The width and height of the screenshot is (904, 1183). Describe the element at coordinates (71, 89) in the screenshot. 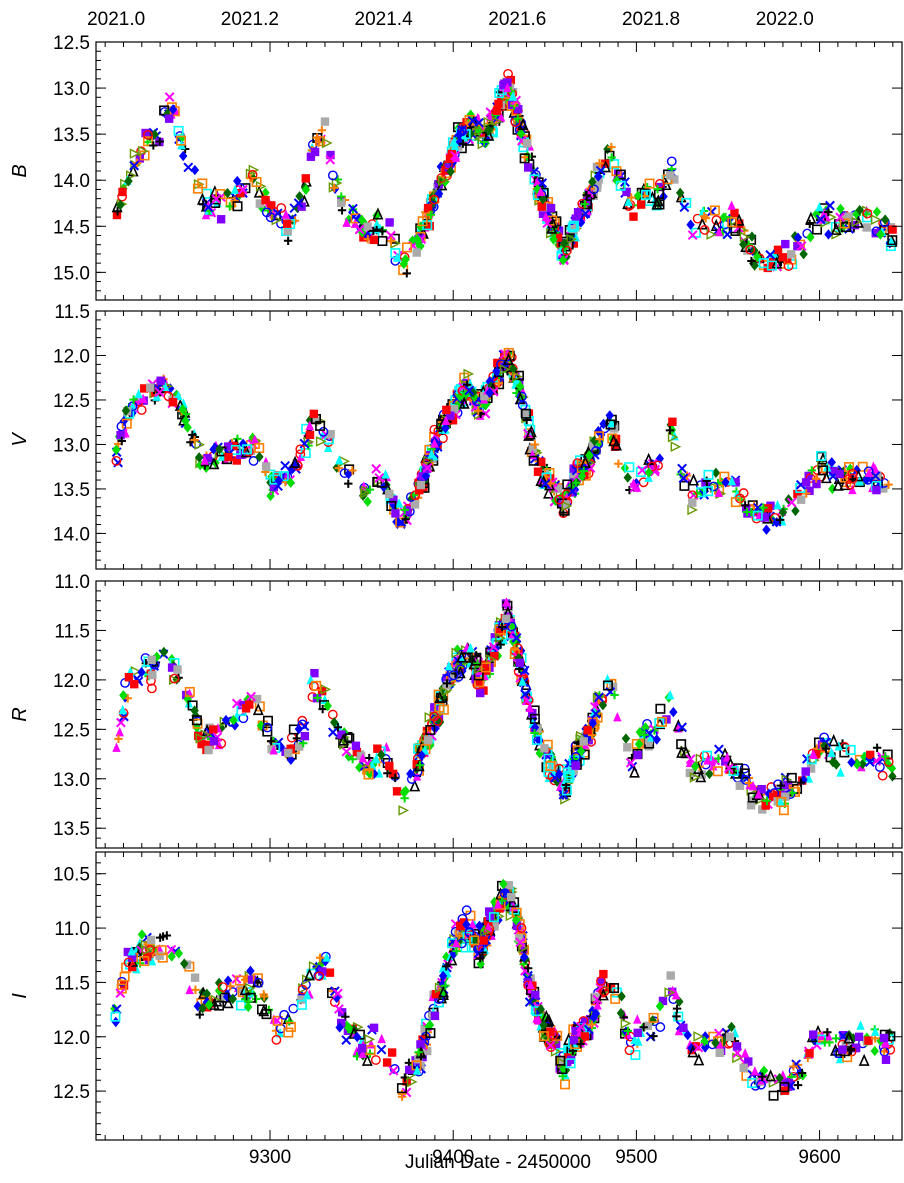

I see `y-tick-label: 13.0` at that location.